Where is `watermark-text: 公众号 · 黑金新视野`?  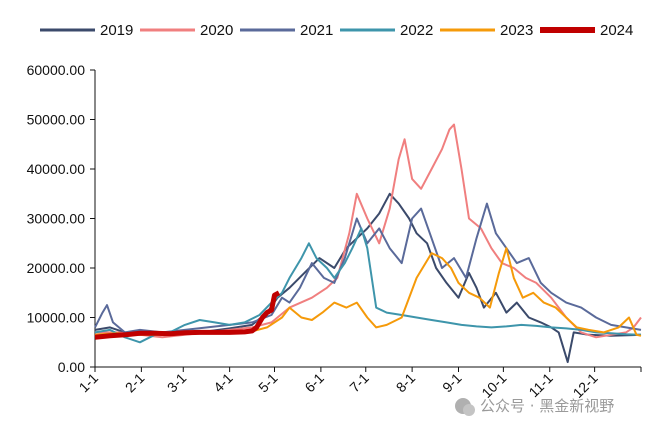
watermark-text: 公众号 · 黑金新视野 is located at coordinates (547, 406).